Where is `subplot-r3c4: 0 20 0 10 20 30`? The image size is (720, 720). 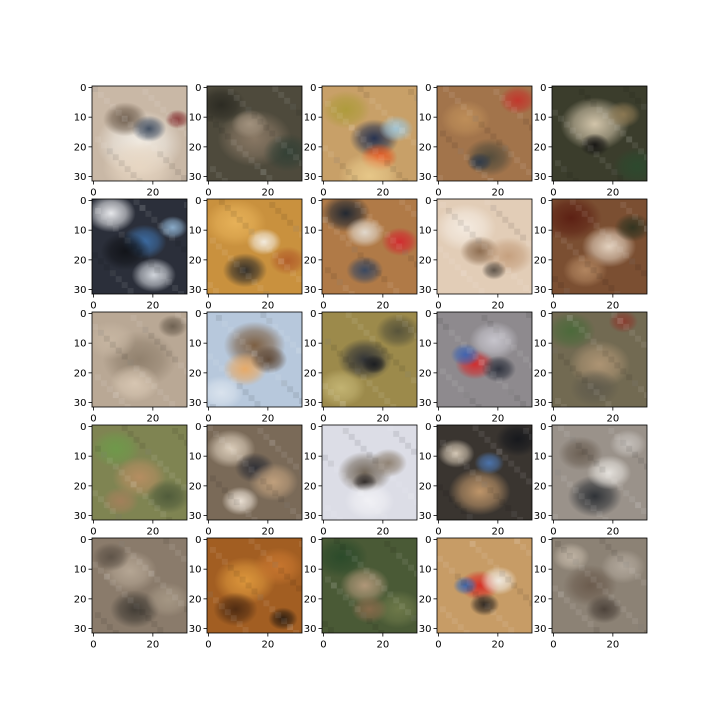
subplot-r3c4: 0 20 0 10 20 30 is located at coordinates (476, 367).